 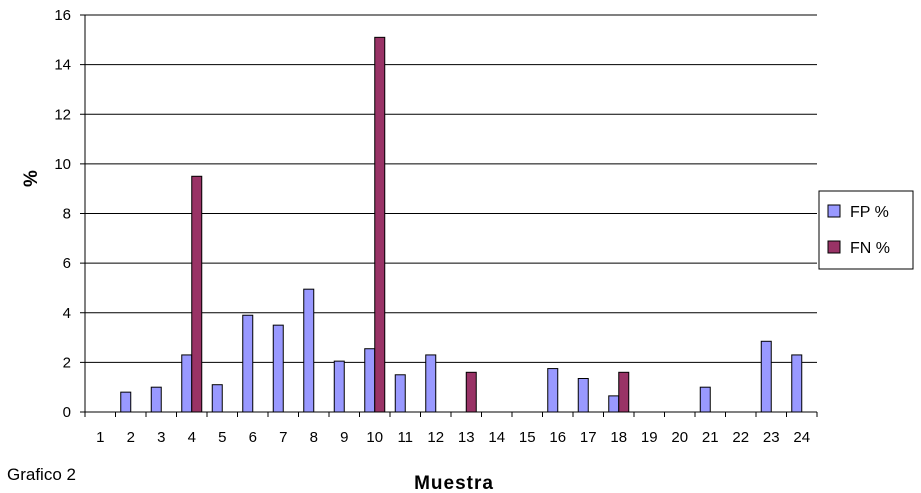 What do you see at coordinates (67, 313) in the screenshot?
I see `y-tick-label: 4` at bounding box center [67, 313].